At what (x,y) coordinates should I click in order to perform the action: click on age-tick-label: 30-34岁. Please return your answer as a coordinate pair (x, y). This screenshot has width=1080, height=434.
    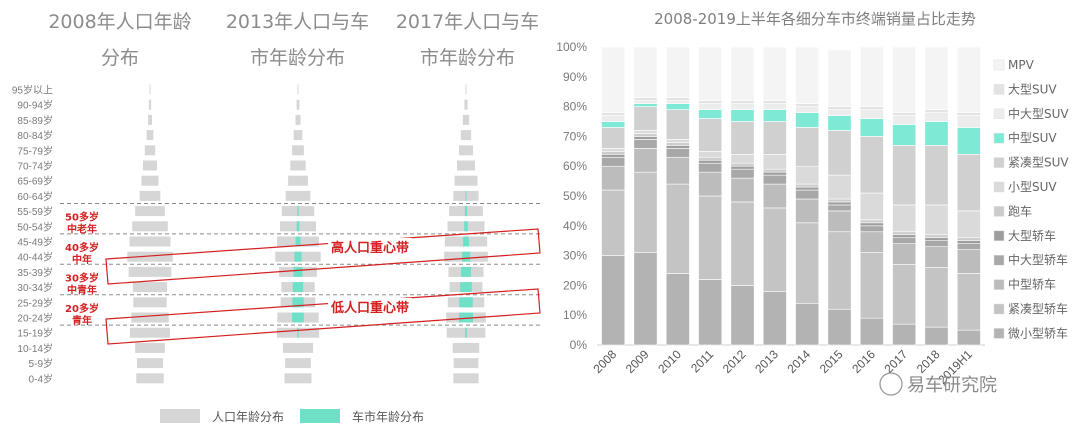
    Looking at the image, I should click on (35, 287).